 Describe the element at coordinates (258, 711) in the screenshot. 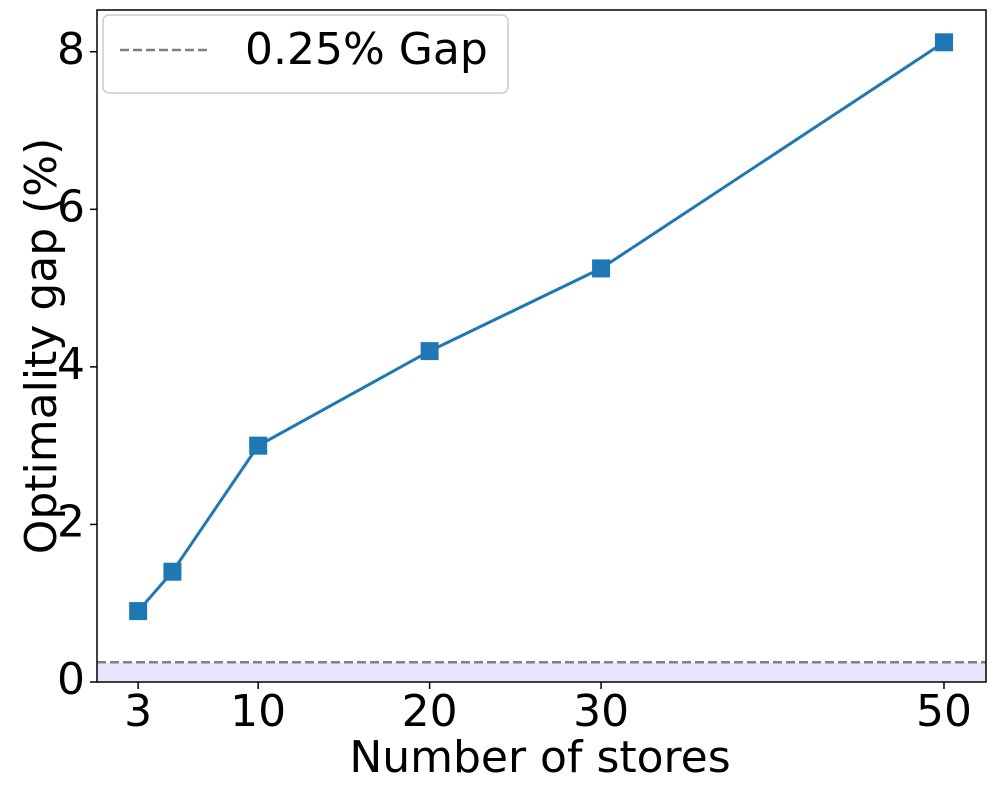

I see `x-tick-label: 10` at that location.